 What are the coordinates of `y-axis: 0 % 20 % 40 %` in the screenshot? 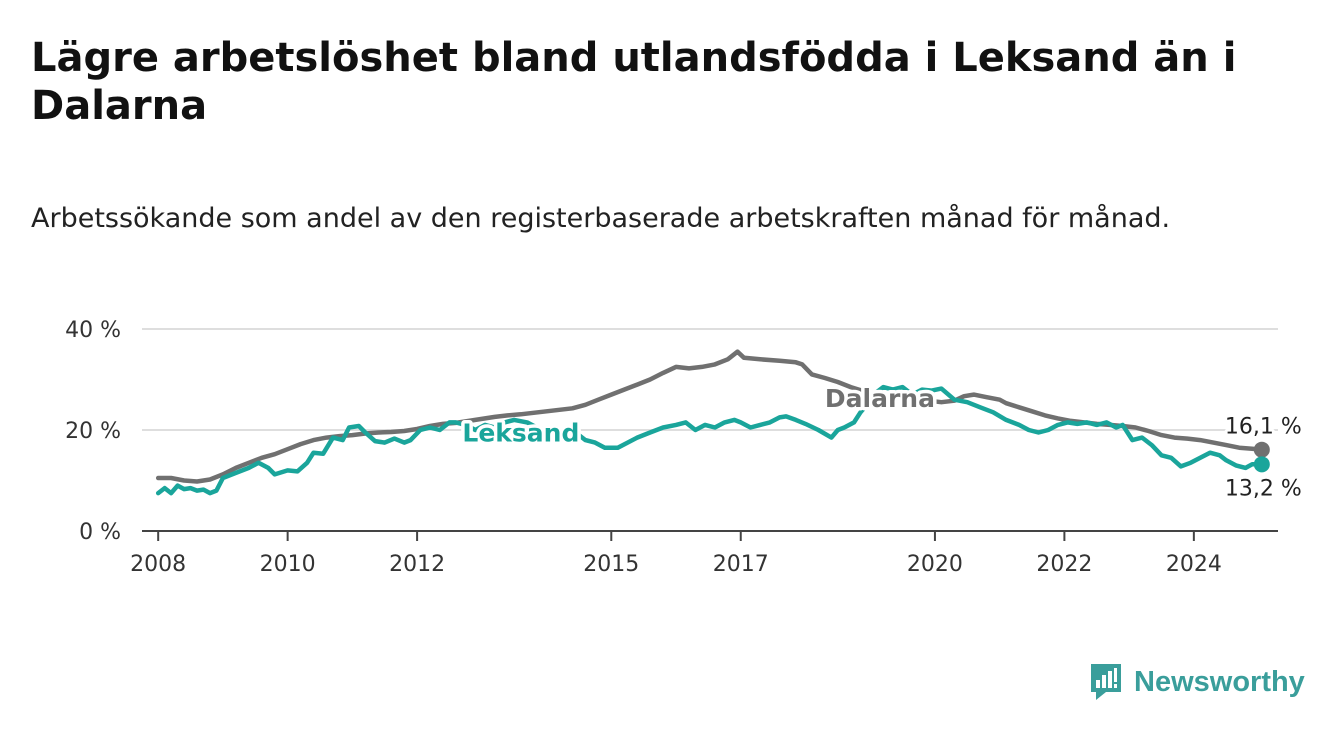 It's located at (93, 431).